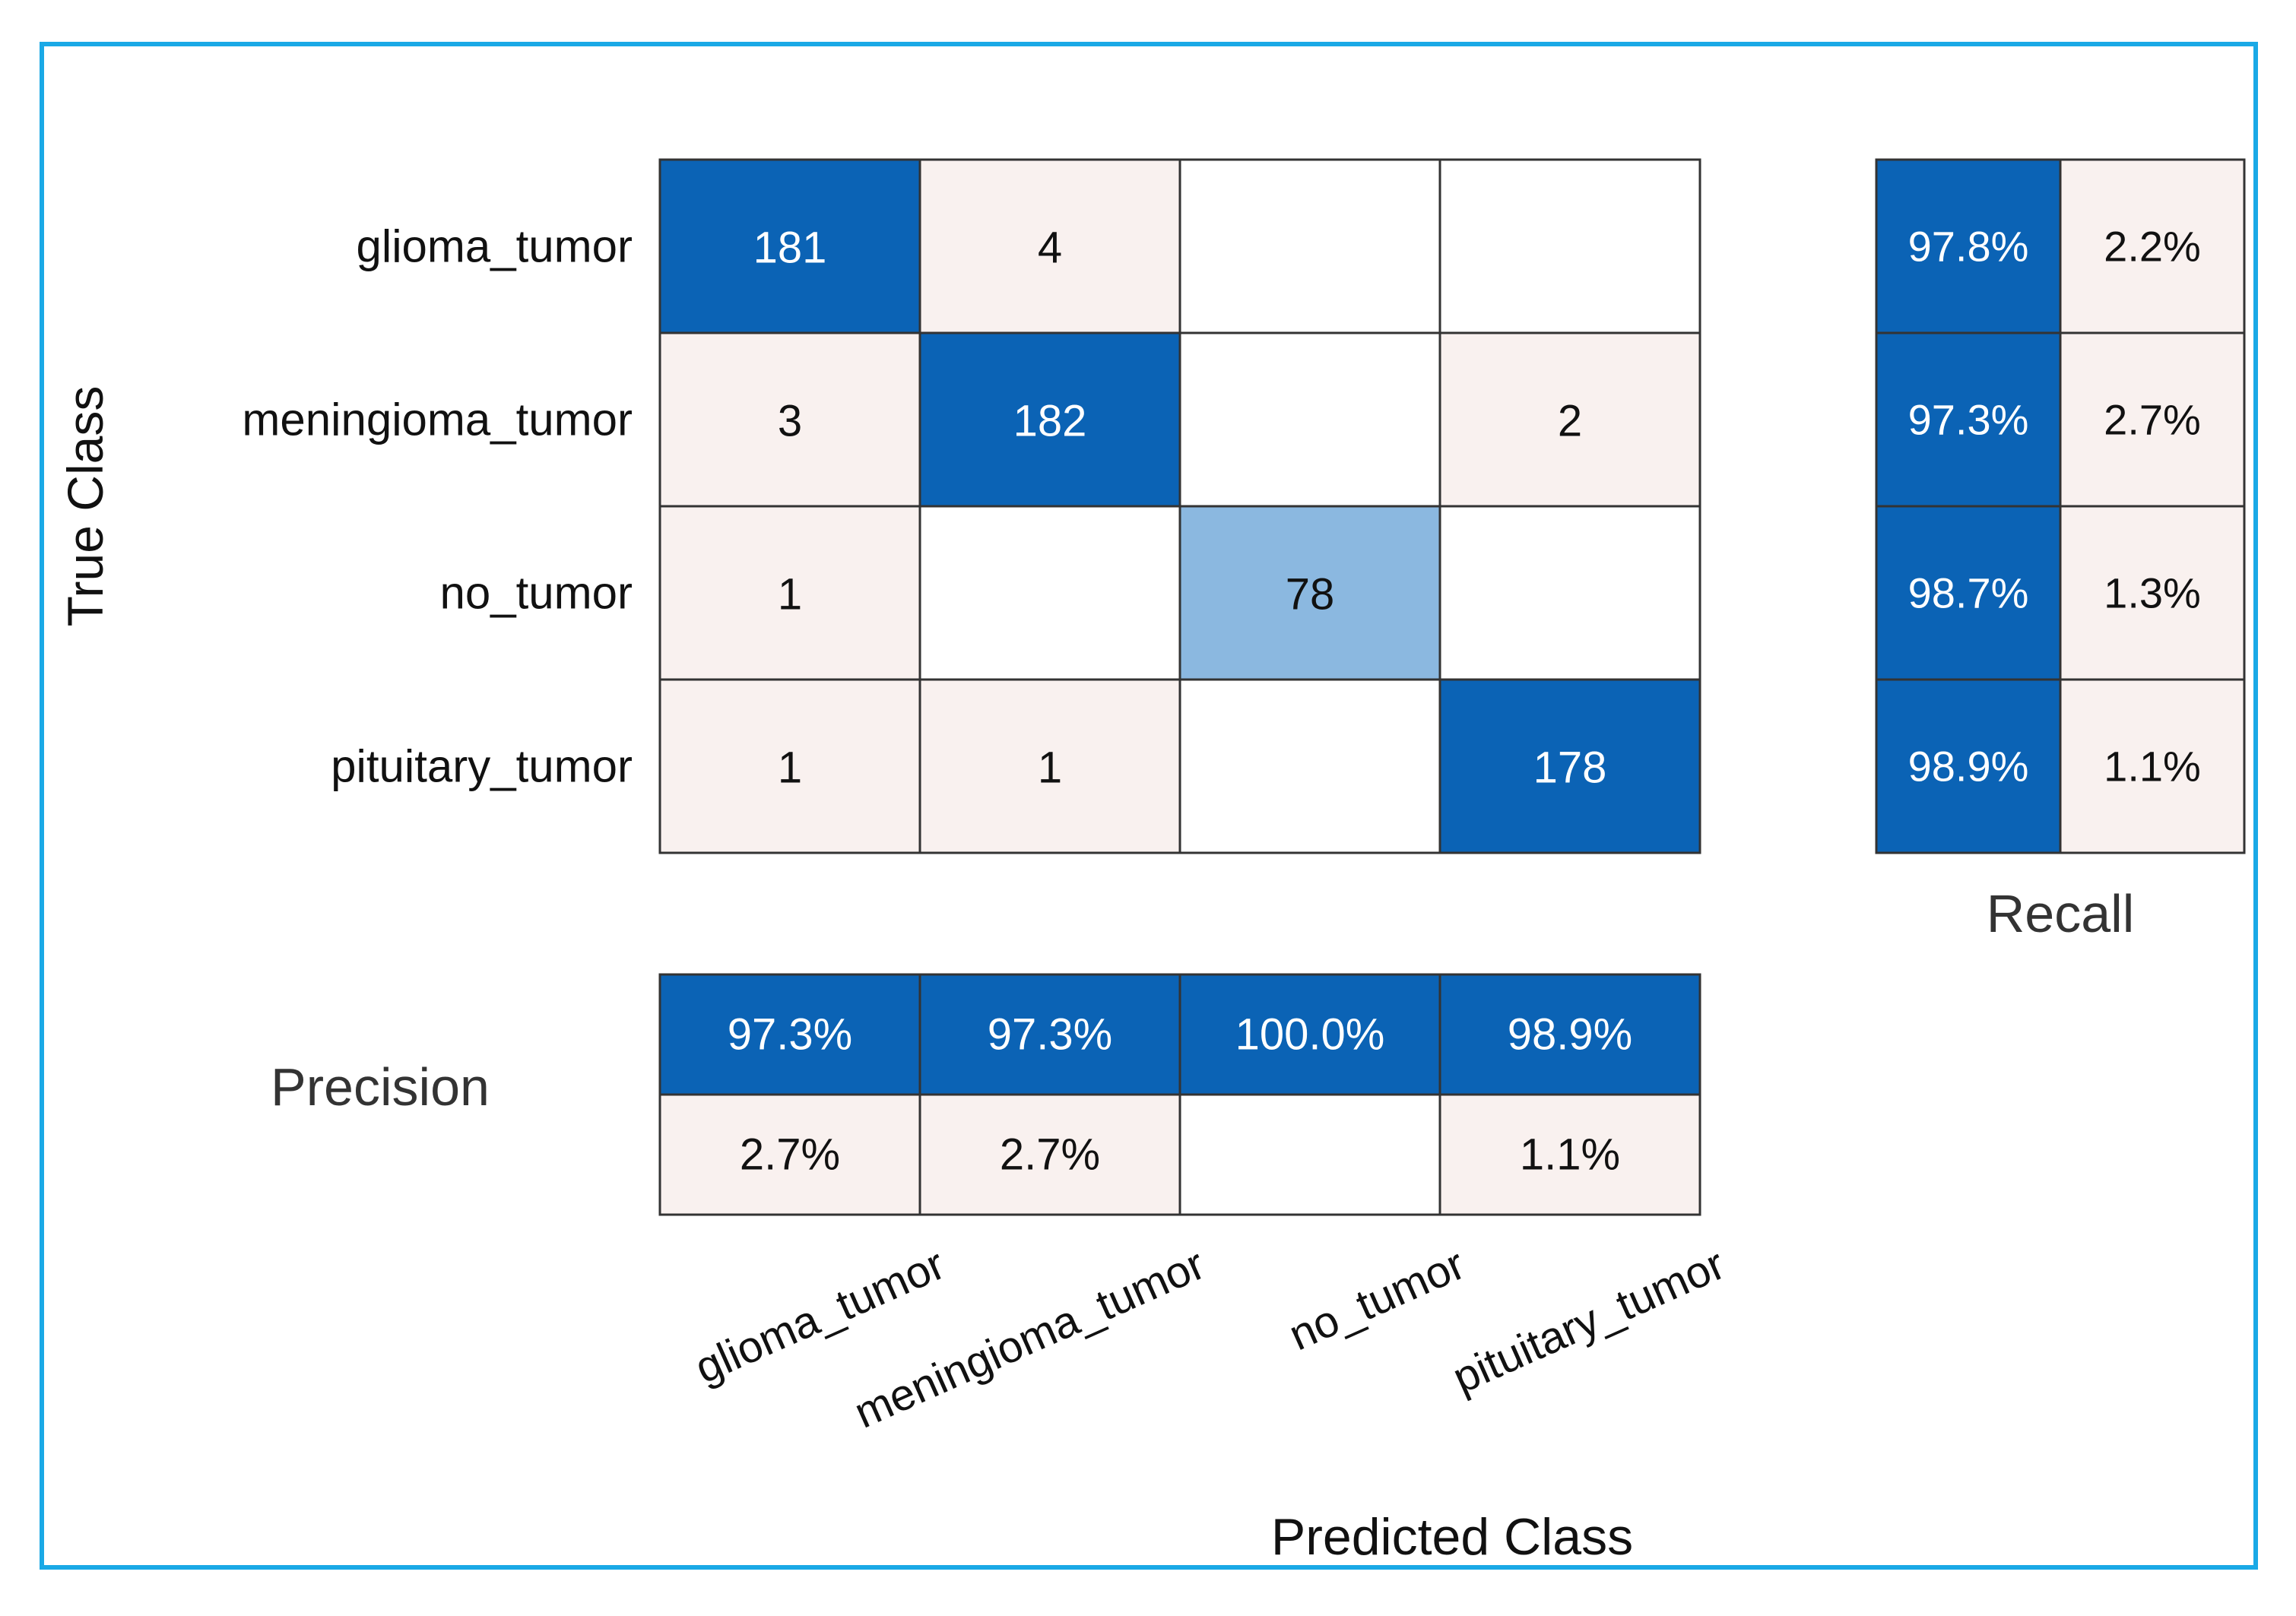 This screenshot has width=2296, height=1616. I want to click on precision-correct-value: 100.0%, so click(1310, 1035).